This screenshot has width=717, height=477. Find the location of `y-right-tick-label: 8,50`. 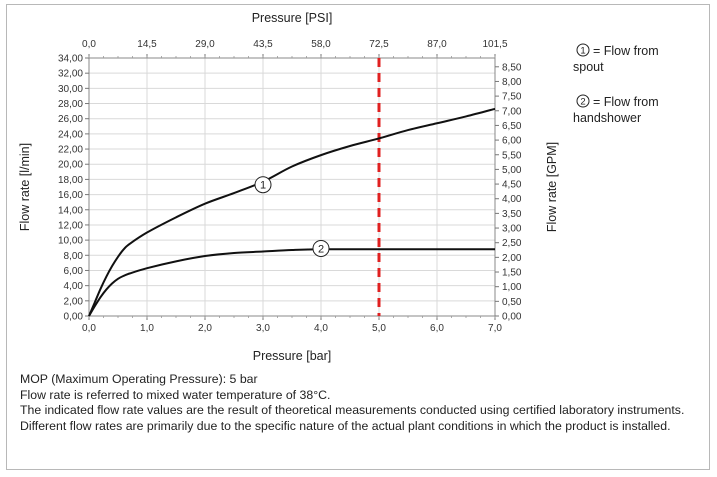

y-right-tick-label: 8,50 is located at coordinates (512, 67).